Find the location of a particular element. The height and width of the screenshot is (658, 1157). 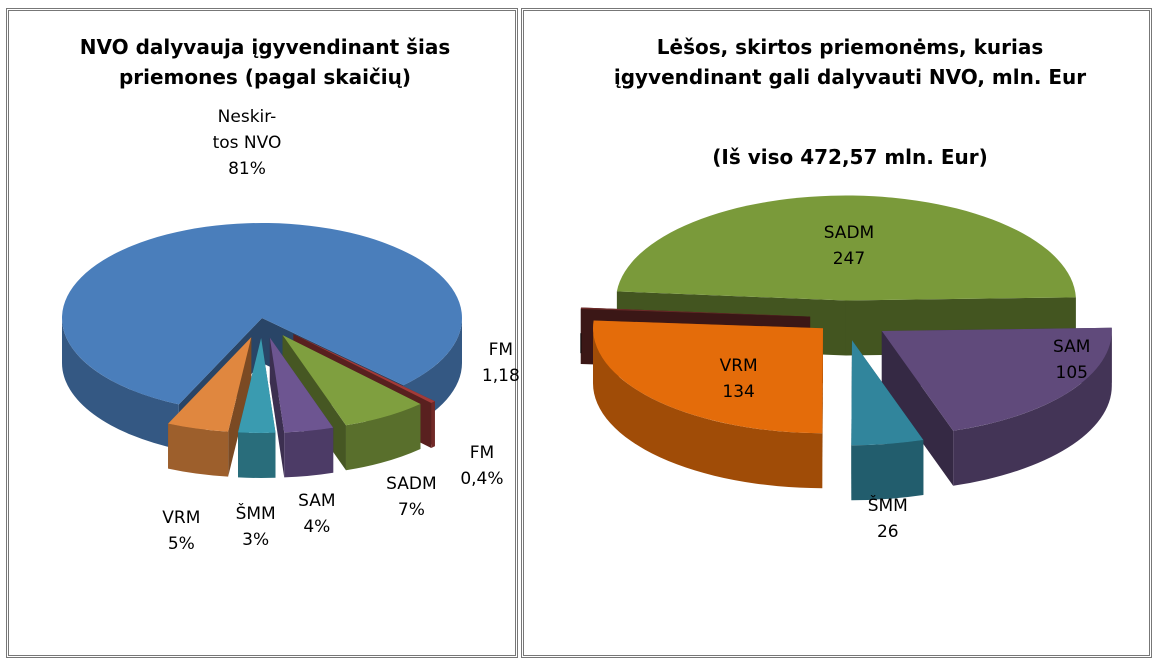

value-label: 3% is located at coordinates (256, 539).